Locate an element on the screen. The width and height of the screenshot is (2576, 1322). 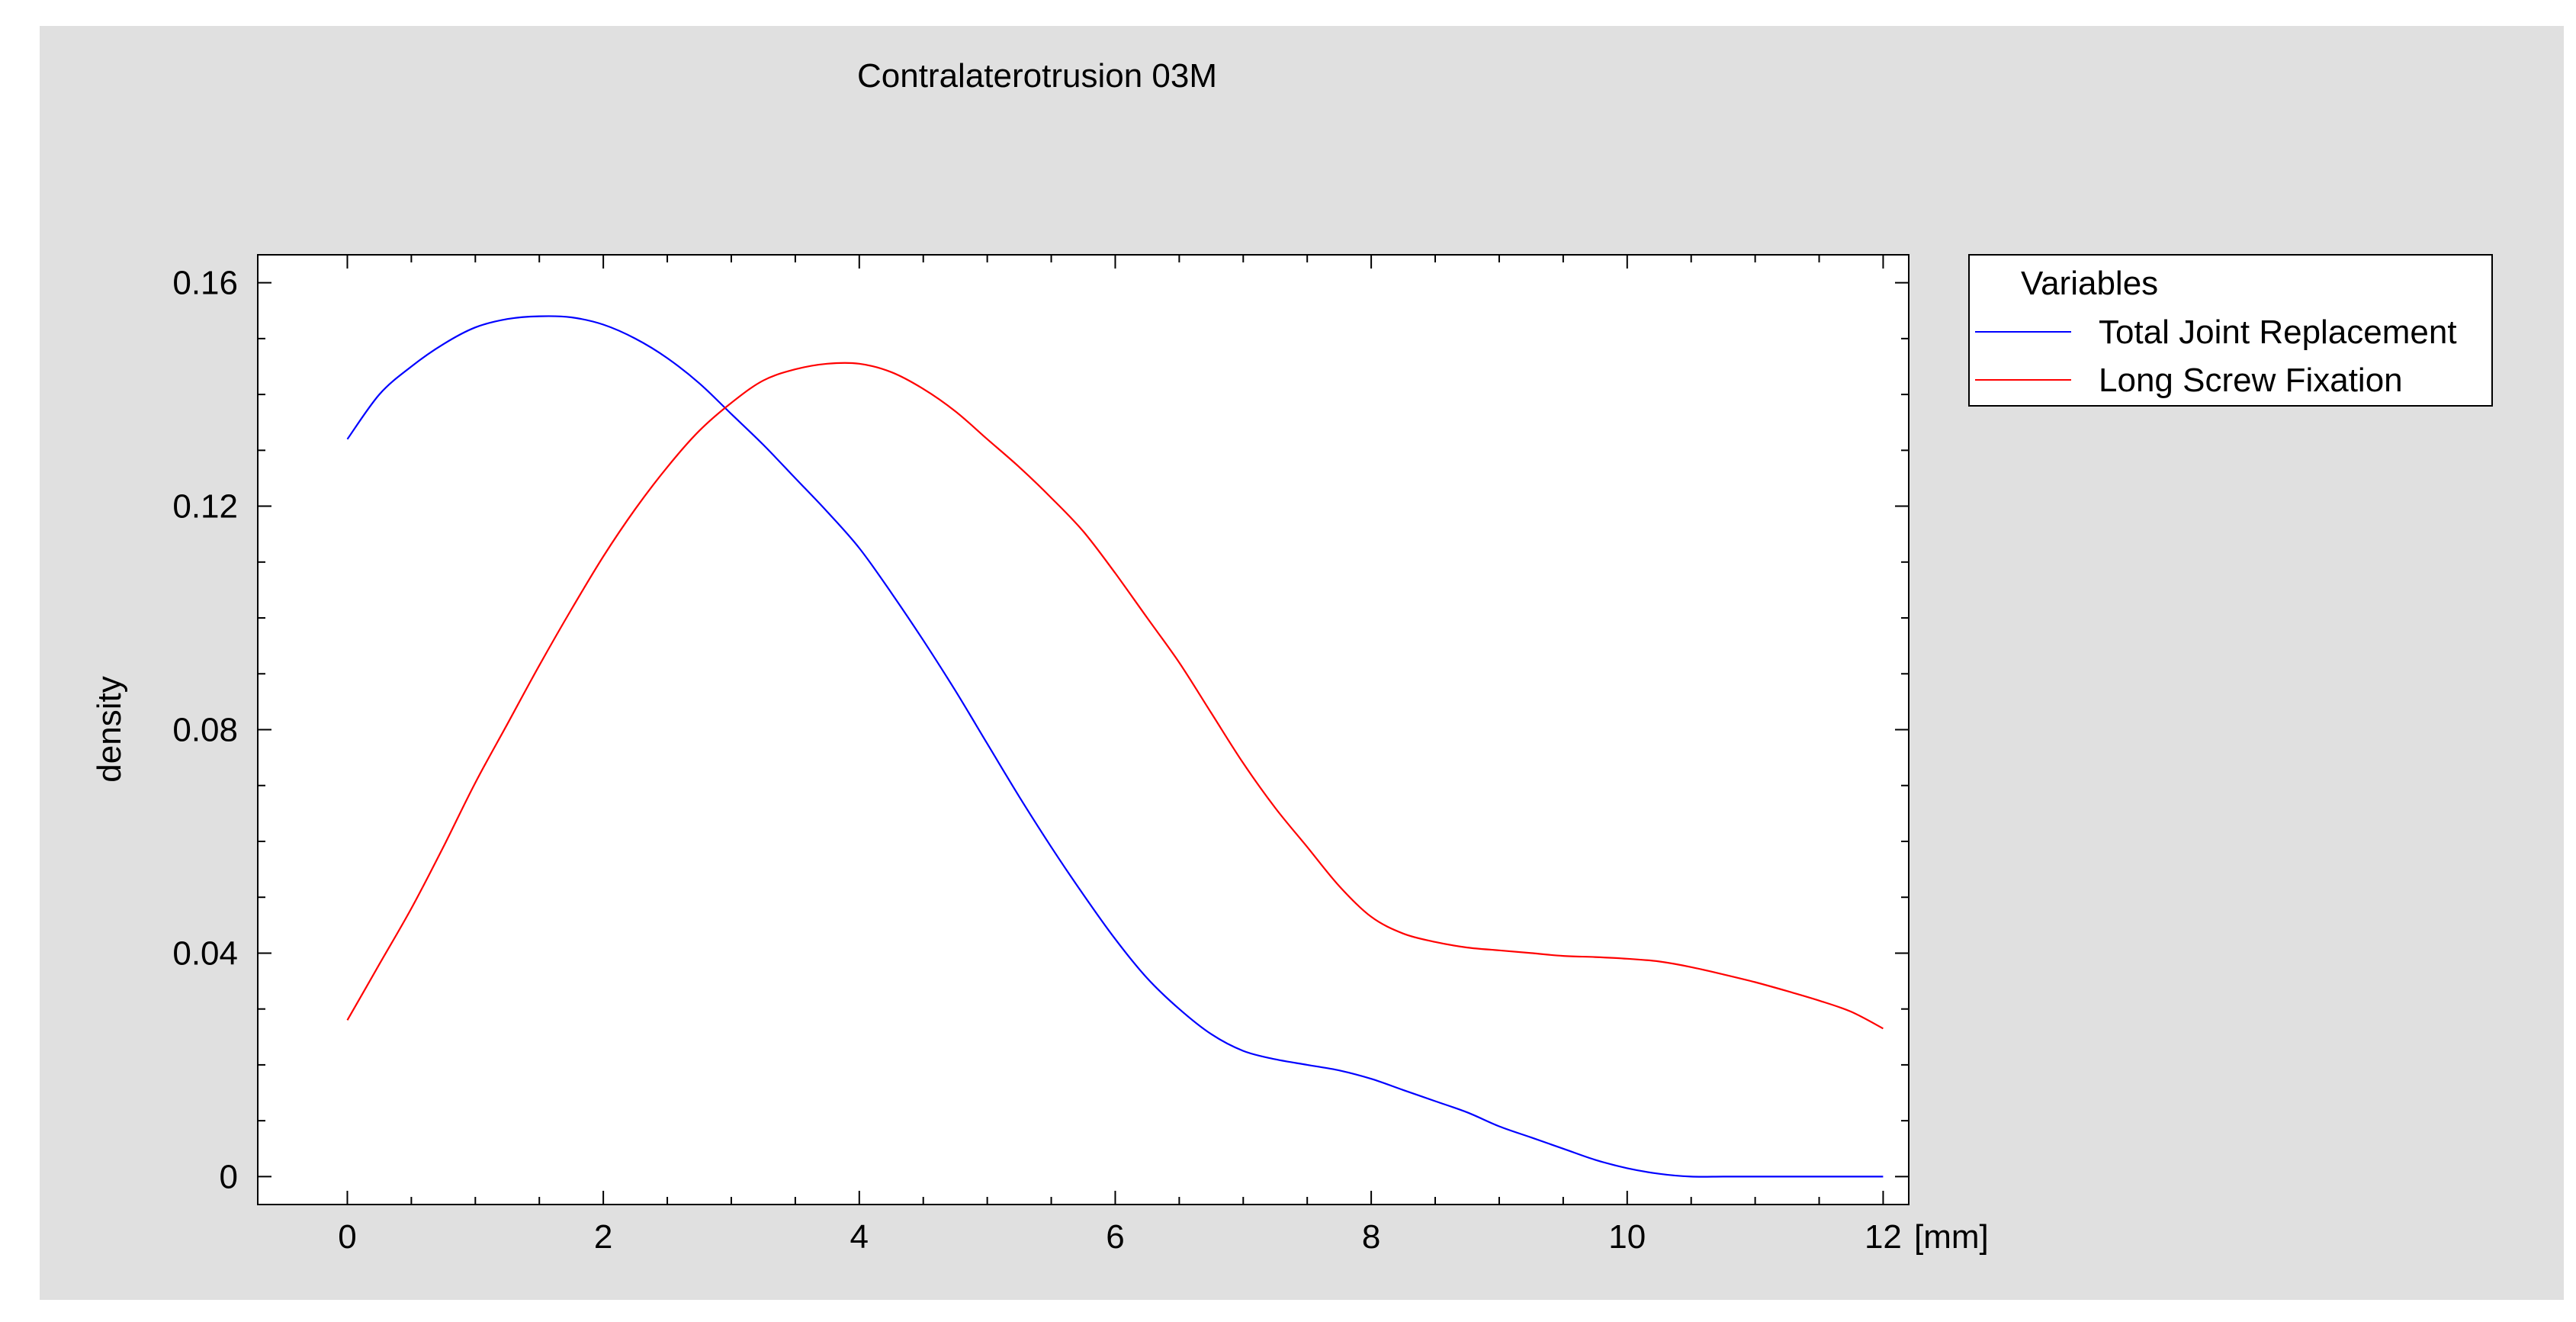
x-tick-label: 0 is located at coordinates (347, 1237).